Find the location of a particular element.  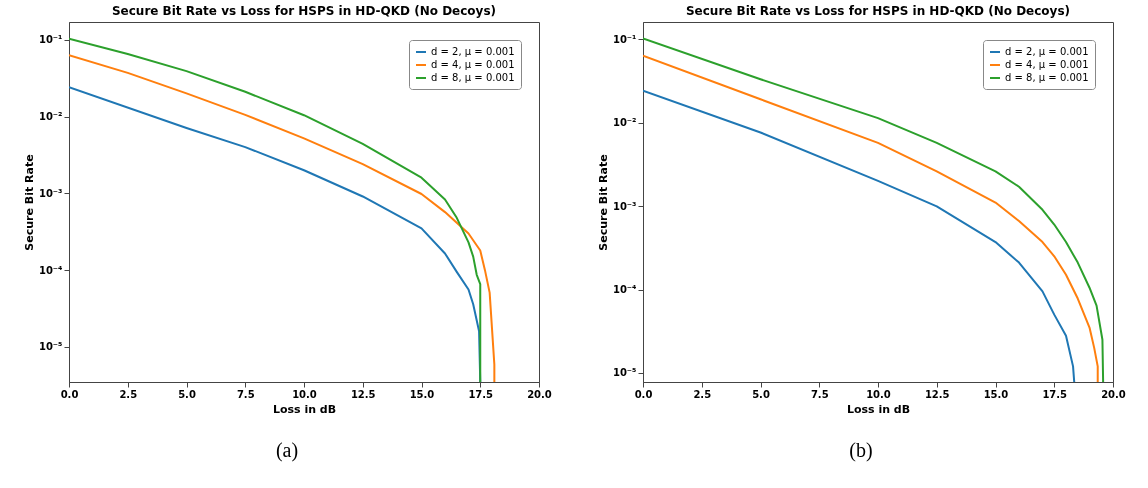

text: (b) is located at coordinates (861, 450).